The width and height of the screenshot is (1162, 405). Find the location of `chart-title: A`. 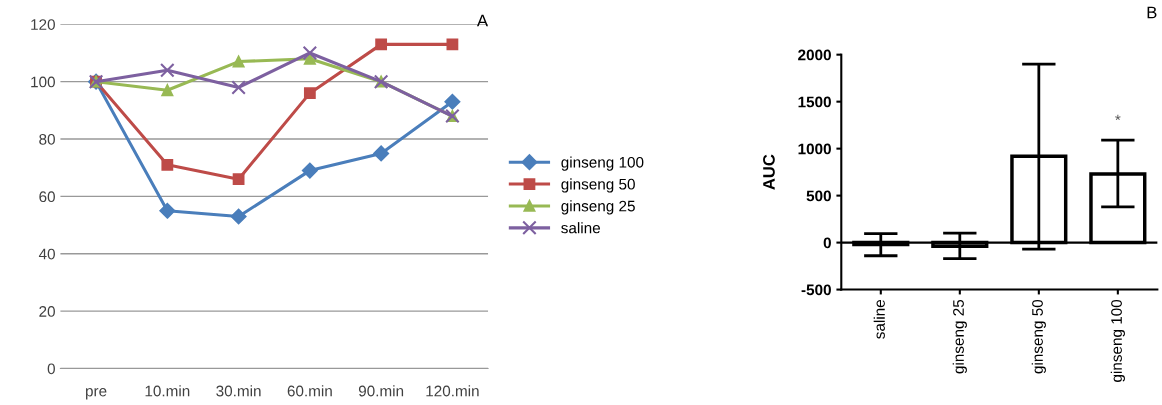

chart-title: A is located at coordinates (482, 20).